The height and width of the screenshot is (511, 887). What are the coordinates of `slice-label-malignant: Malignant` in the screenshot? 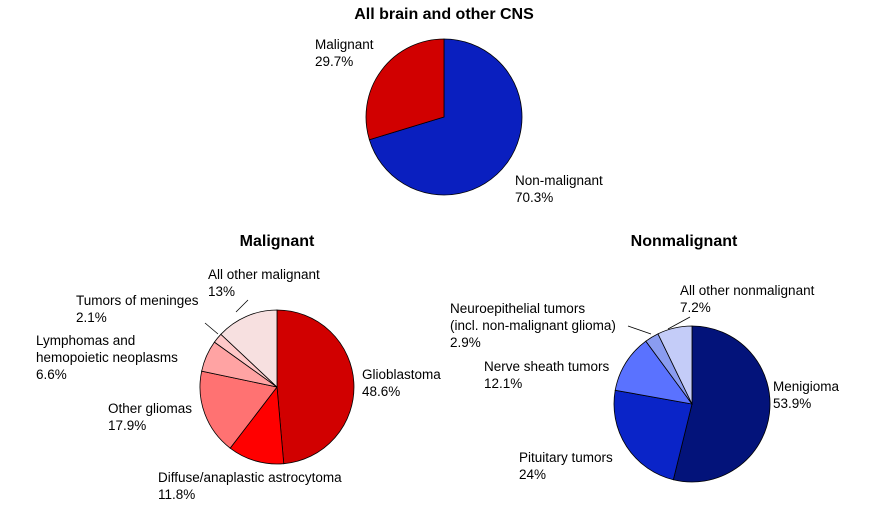 It's located at (344, 44).